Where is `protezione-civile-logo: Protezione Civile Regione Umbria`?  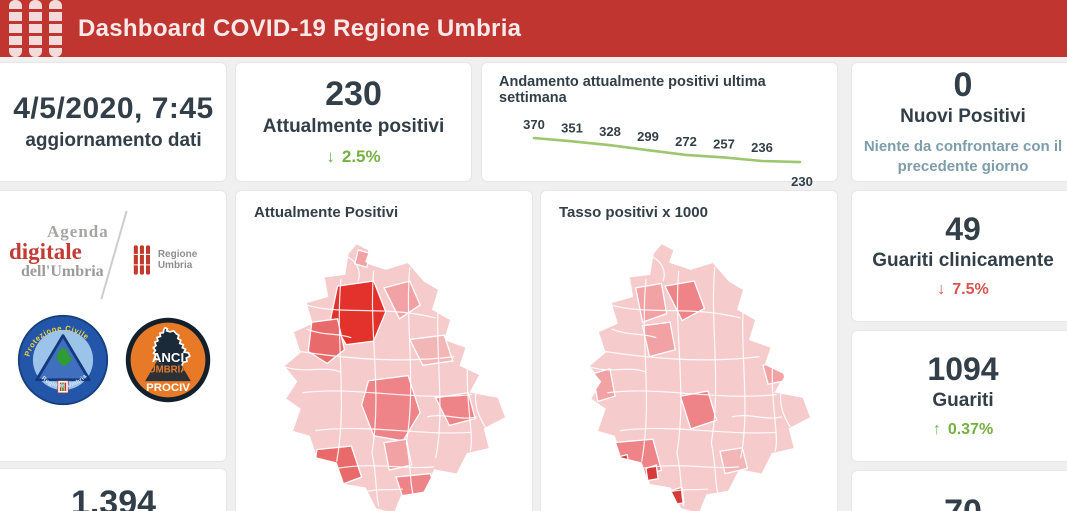 protezione-civile-logo: Protezione Civile Regione Umbria is located at coordinates (62, 360).